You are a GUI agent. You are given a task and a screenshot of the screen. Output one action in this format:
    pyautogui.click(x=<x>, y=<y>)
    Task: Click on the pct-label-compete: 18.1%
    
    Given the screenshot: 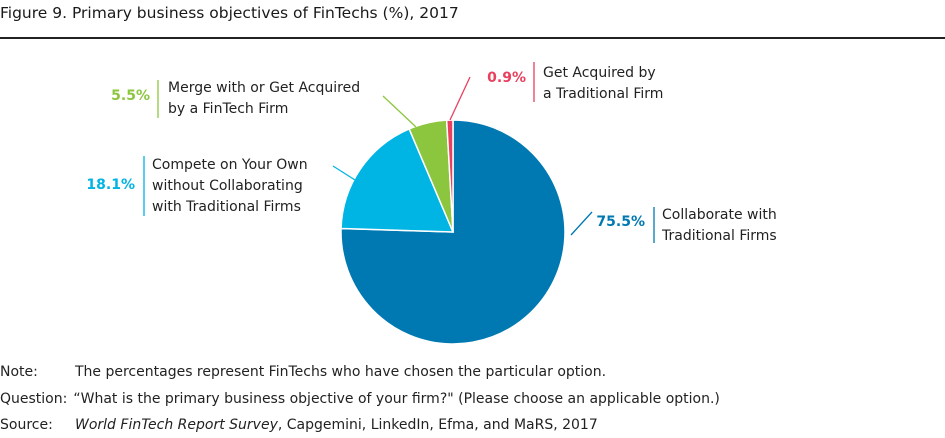 What is the action you would take?
    pyautogui.click(x=110, y=185)
    